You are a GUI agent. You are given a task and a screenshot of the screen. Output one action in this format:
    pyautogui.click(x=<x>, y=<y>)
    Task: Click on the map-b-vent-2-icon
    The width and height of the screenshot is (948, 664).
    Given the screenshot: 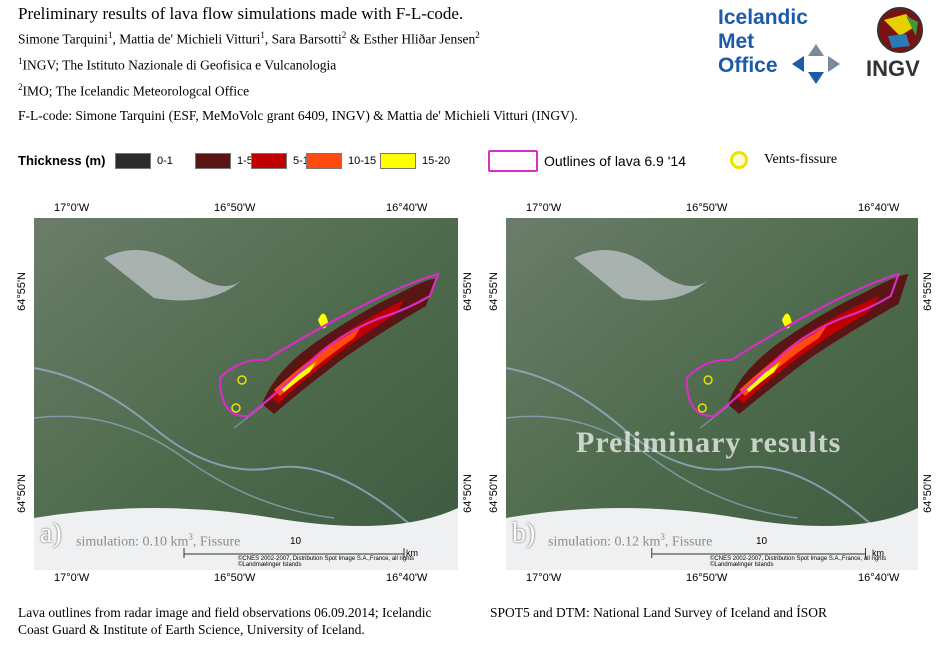 What is the action you would take?
    pyautogui.click(x=702, y=408)
    